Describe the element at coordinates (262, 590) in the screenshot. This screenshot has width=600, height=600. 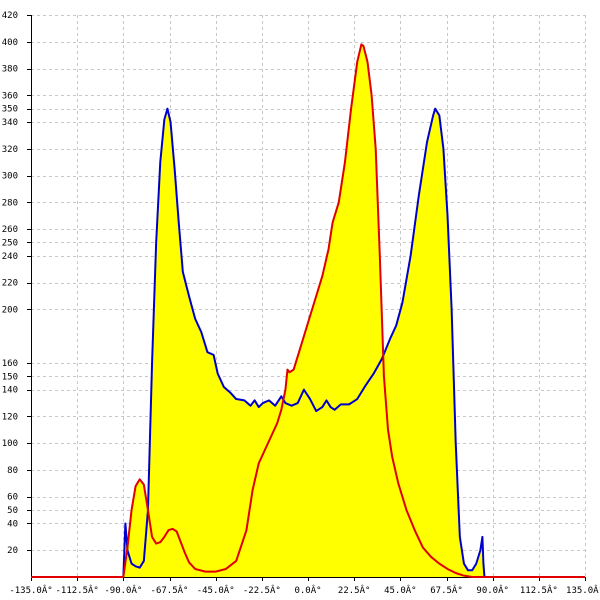
I see `x-tick-label: -22.5Â°` at that location.